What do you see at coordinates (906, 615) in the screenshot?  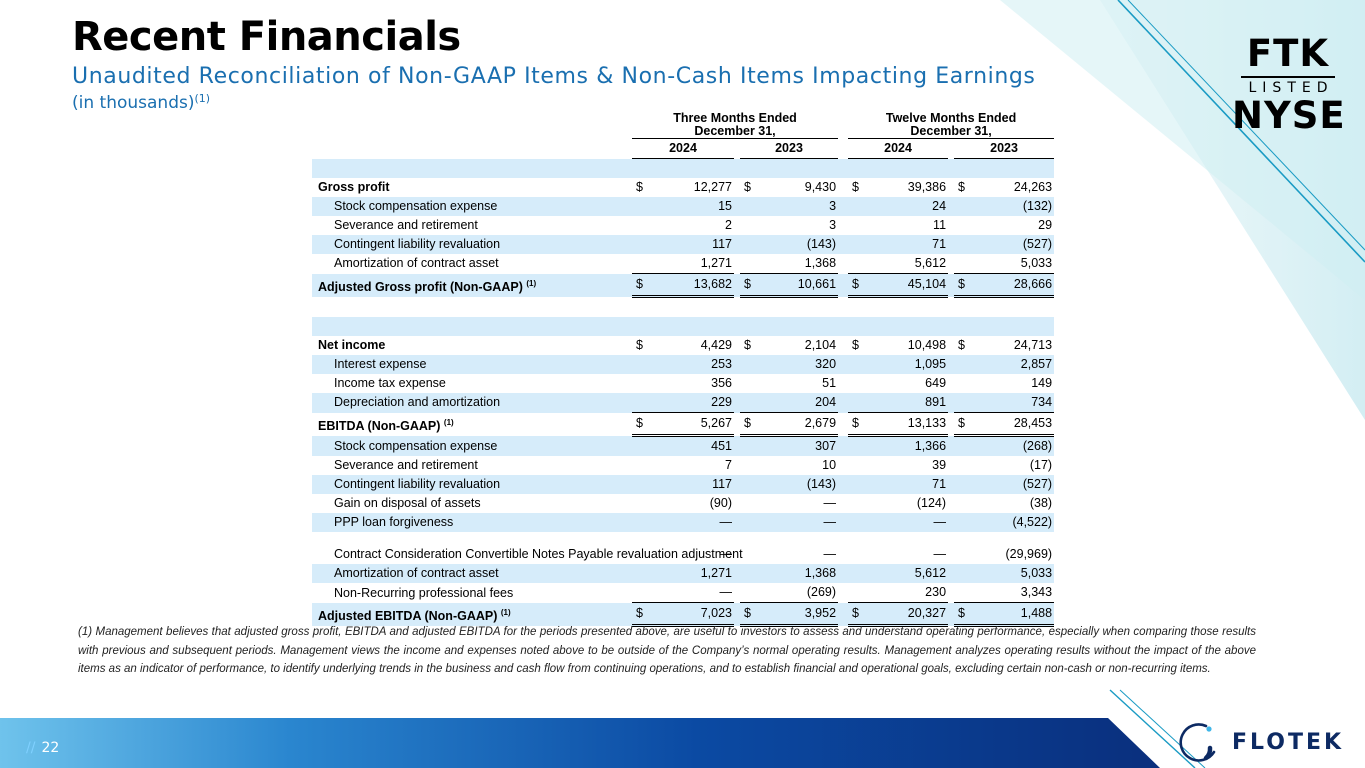 I see `cell-value: 20,327` at bounding box center [906, 615].